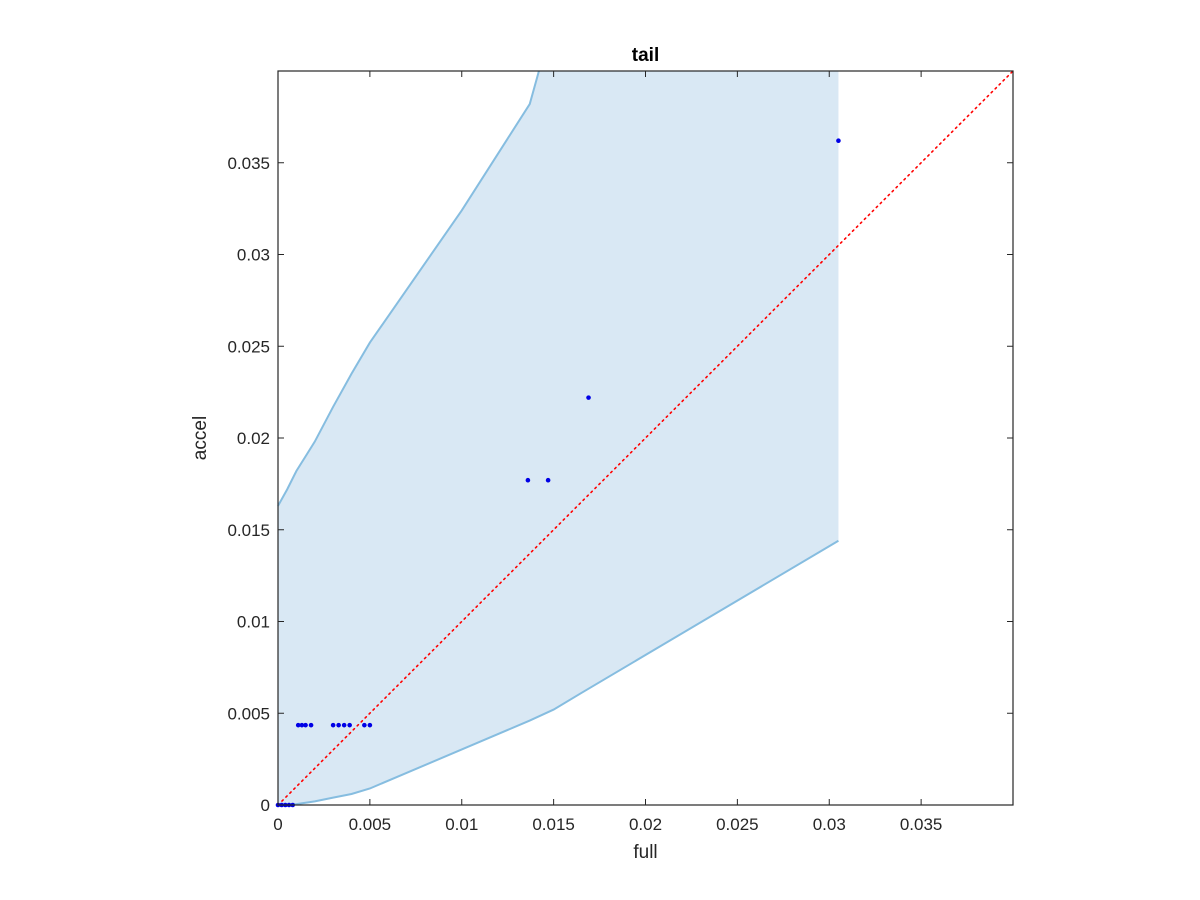  Describe the element at coordinates (461, 824) in the screenshot. I see `x-tick-label: 0.01` at that location.